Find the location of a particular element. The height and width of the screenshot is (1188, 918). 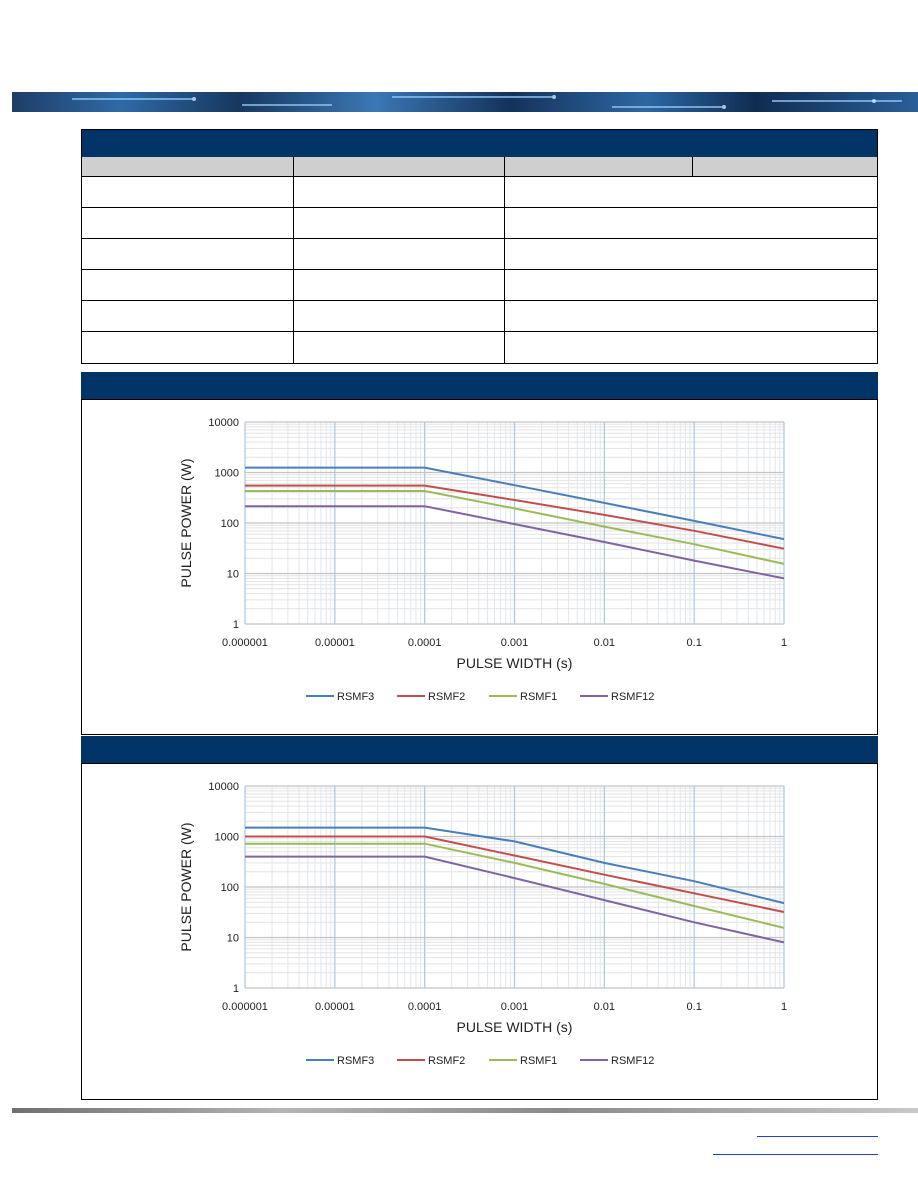

table-subheader is located at coordinates (479, 167).